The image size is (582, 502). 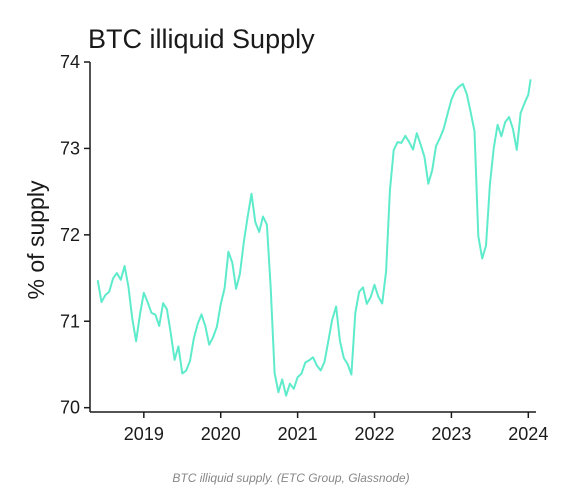 I want to click on y-ticks: 70 71 72 73 74, so click(x=75, y=235).